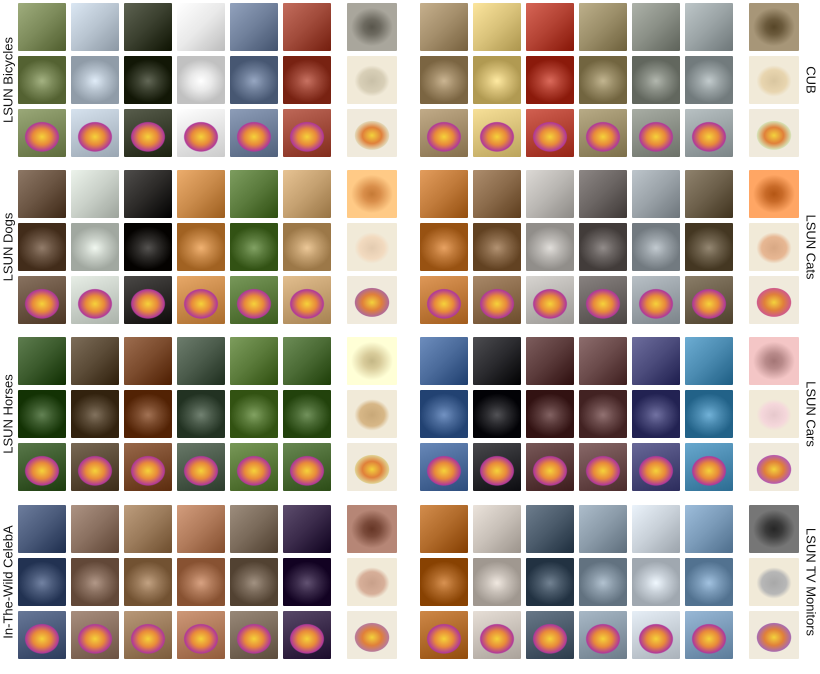 The height and width of the screenshot is (674, 820). What do you see at coordinates (8, 80) in the screenshot?
I see `dataset-label: LSUN Bicycles` at bounding box center [8, 80].